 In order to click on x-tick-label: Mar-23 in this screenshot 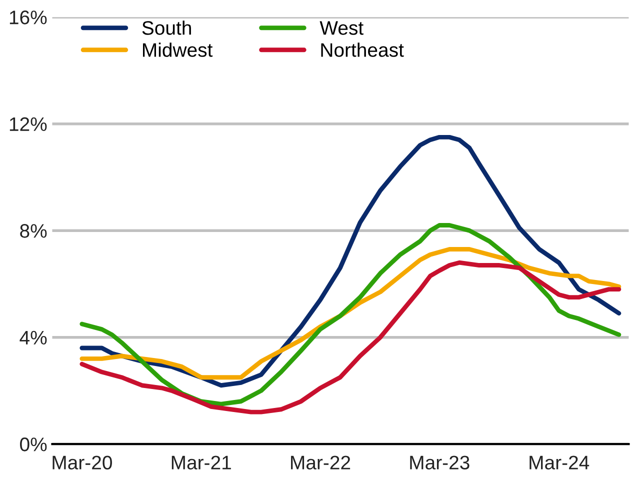, I will do `click(440, 463)`.